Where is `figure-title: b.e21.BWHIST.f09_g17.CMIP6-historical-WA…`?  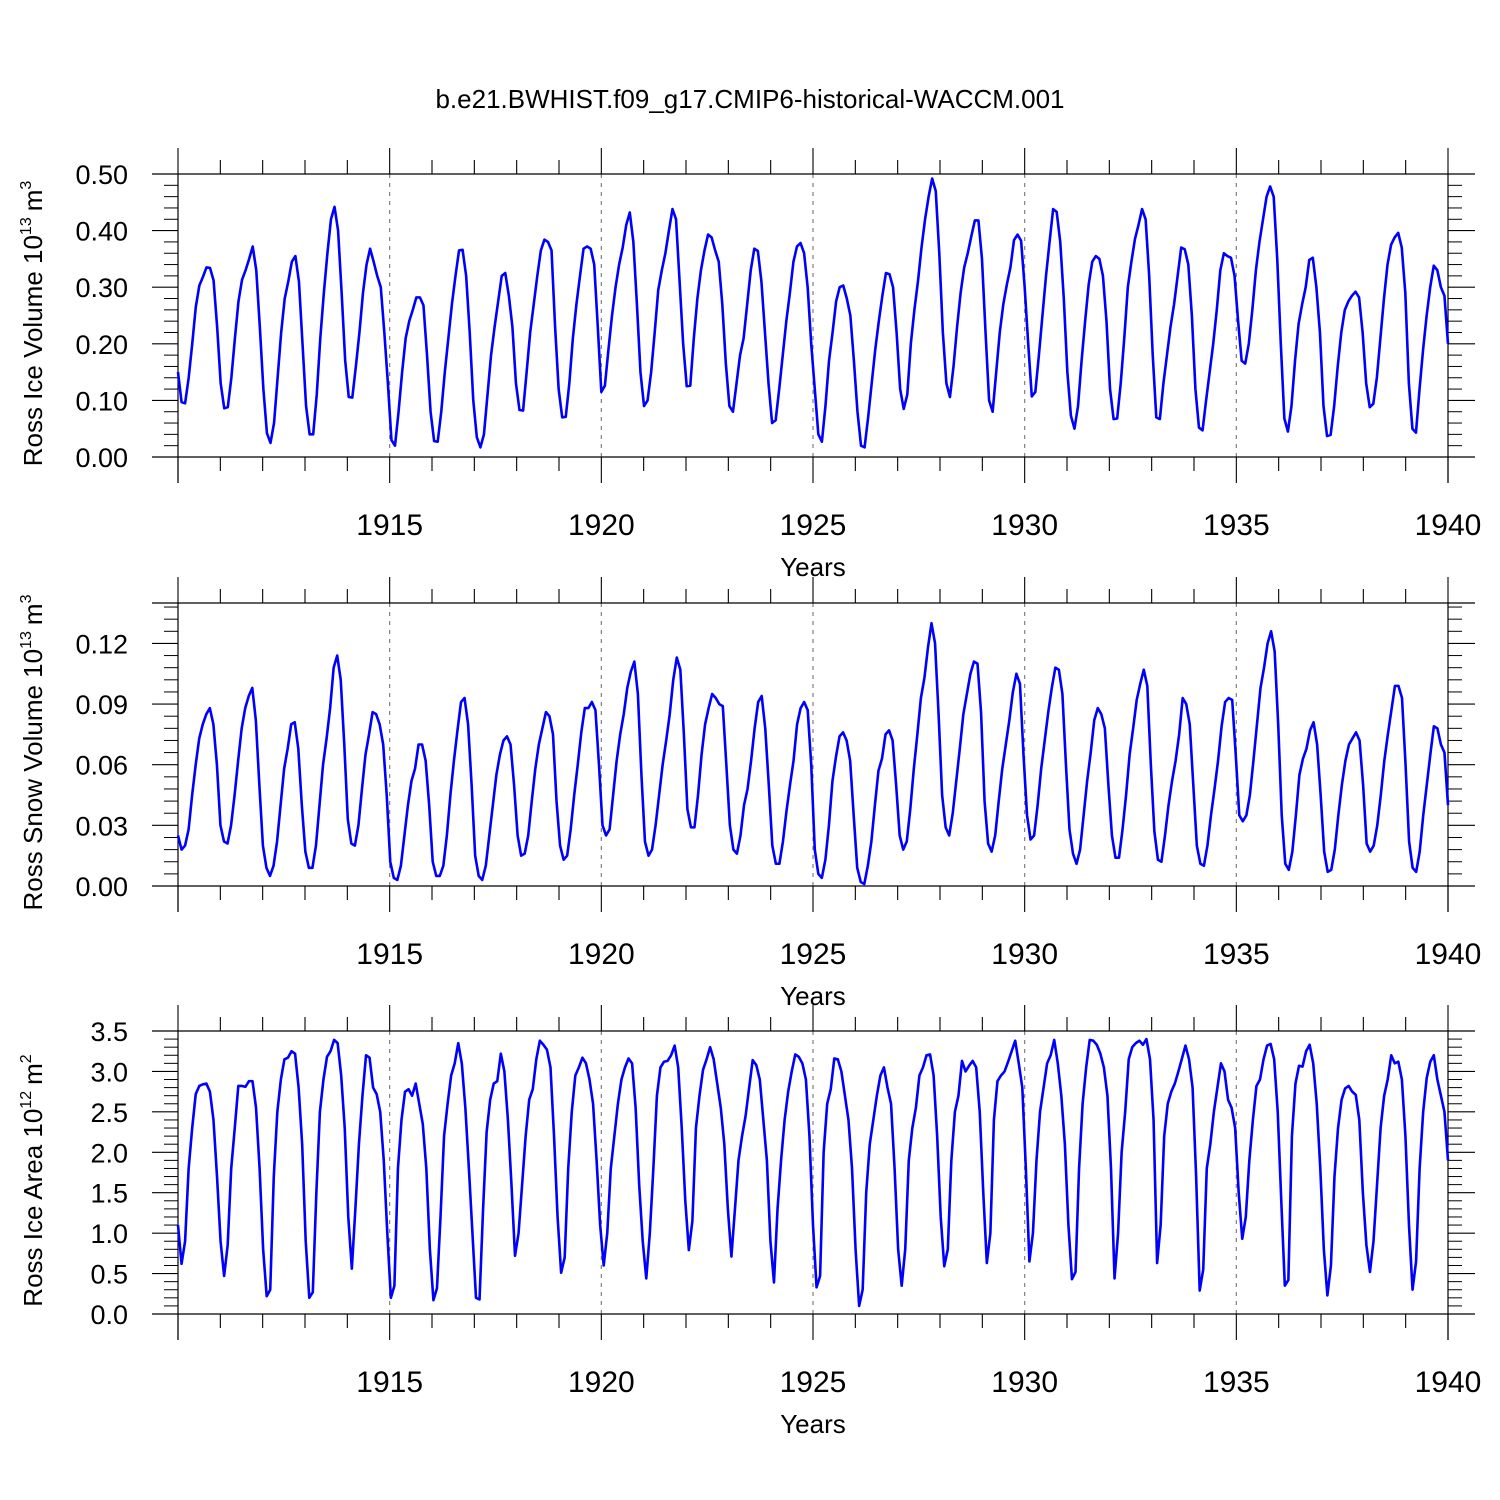 figure-title: b.e21.BWHIST.f09_g17.CMIP6-historical-WA… is located at coordinates (749, 99).